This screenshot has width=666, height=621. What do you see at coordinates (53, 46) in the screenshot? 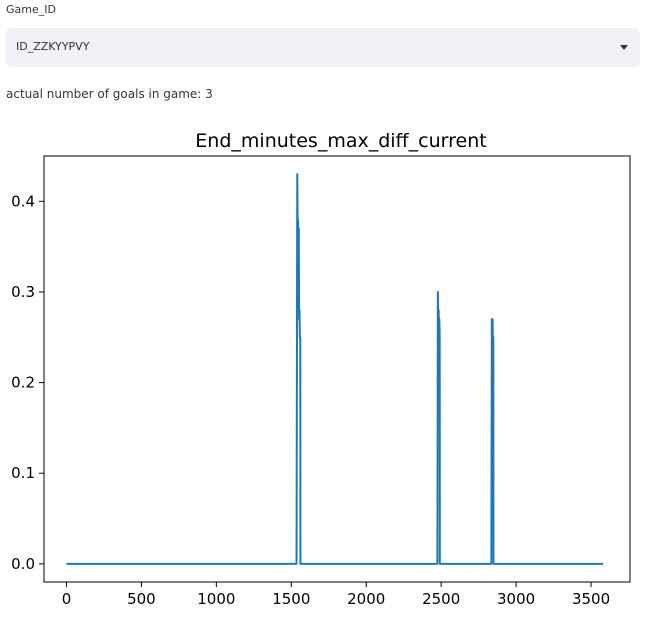
I see `game-id-select-value: ID_ZZKYYPVY` at bounding box center [53, 46].